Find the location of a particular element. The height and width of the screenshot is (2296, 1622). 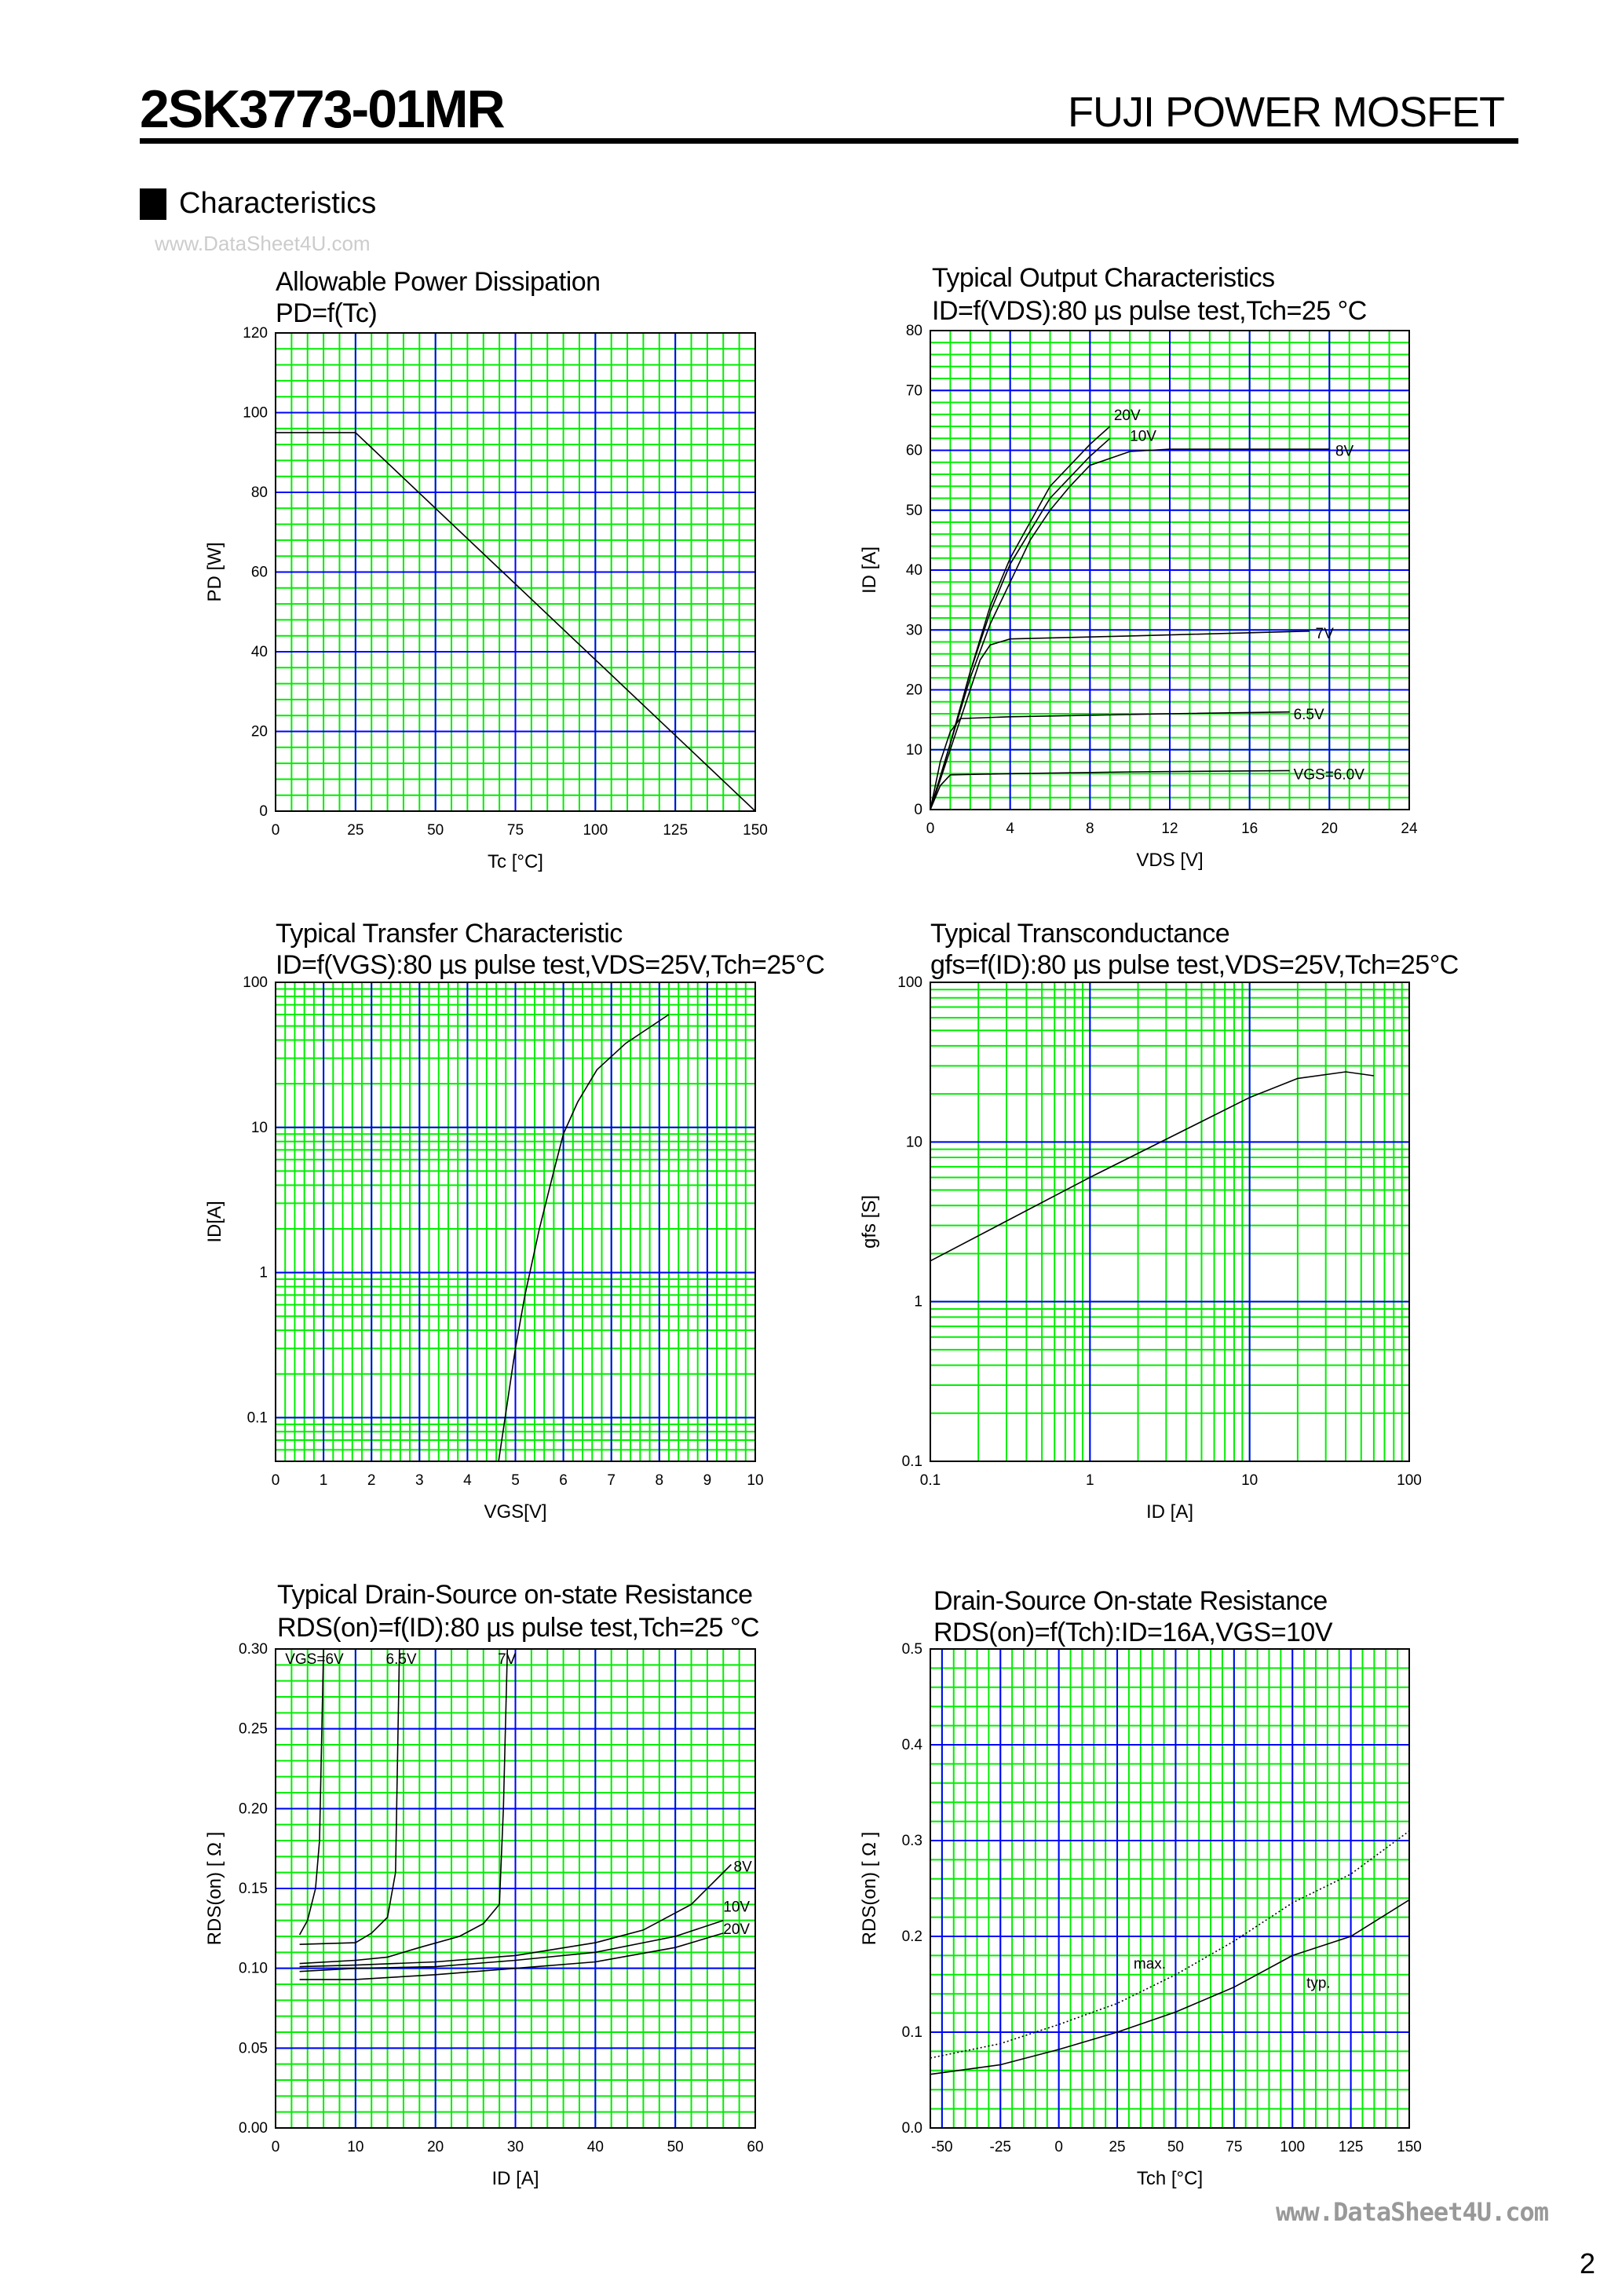

series-line-7v is located at coordinates (404, 1806).